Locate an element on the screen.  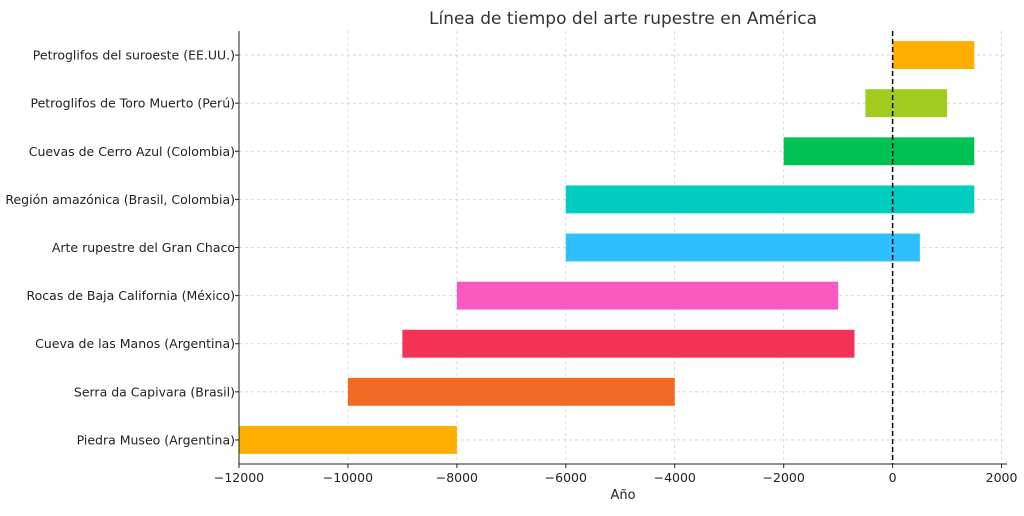
y-tick-label: Serra da Capivara (Brasil) is located at coordinates (154, 391).